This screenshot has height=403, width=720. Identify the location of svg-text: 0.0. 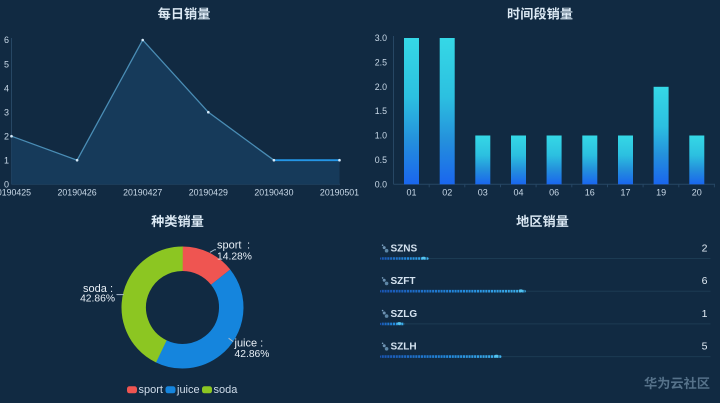
(381, 184).